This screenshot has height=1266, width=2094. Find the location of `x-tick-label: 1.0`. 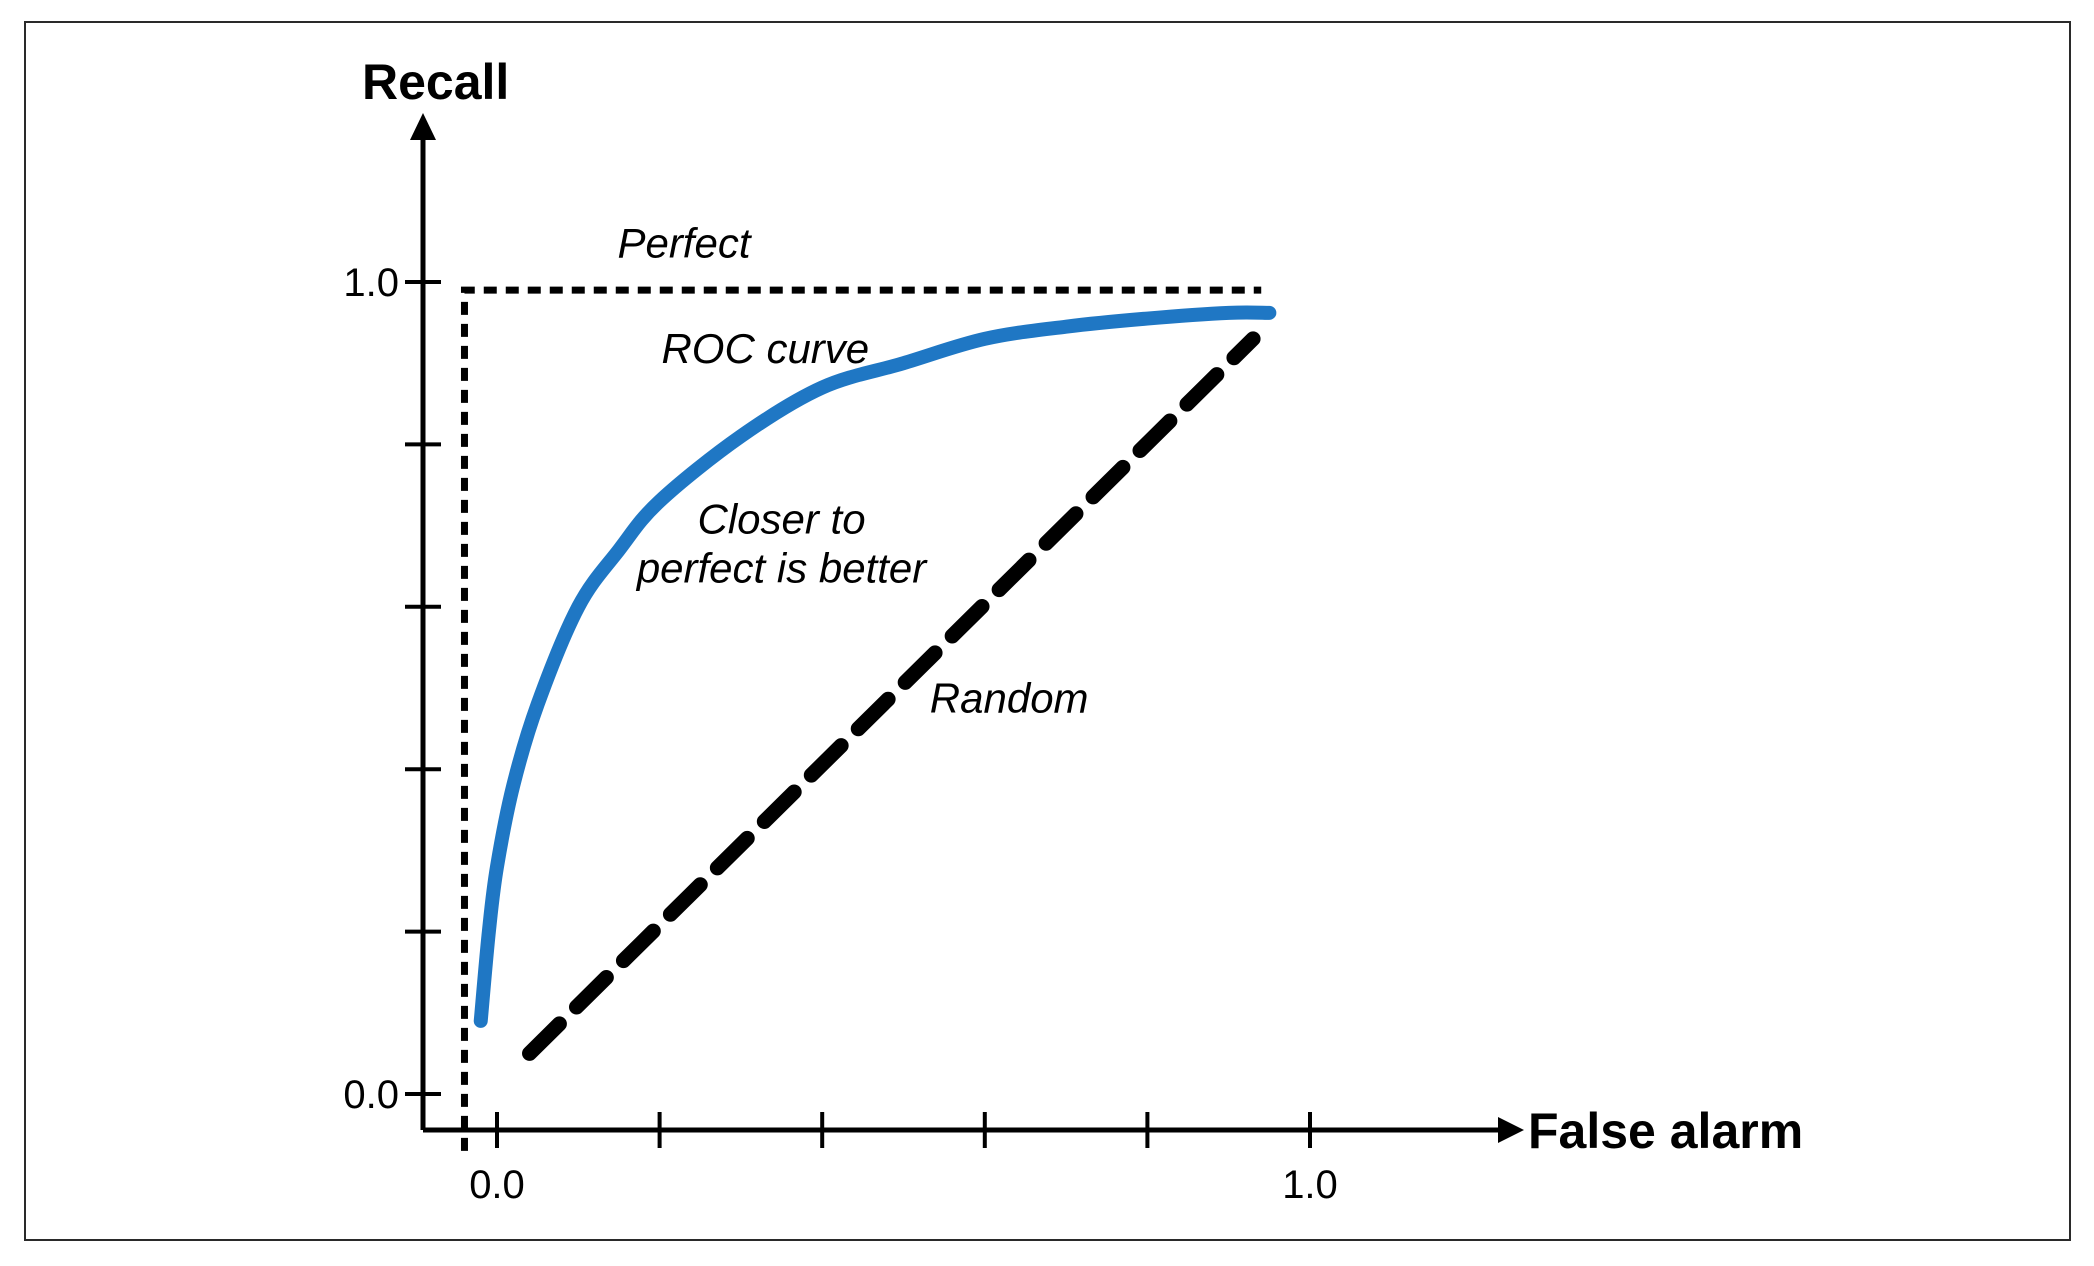

x-tick-label: 1.0 is located at coordinates (1310, 1185).